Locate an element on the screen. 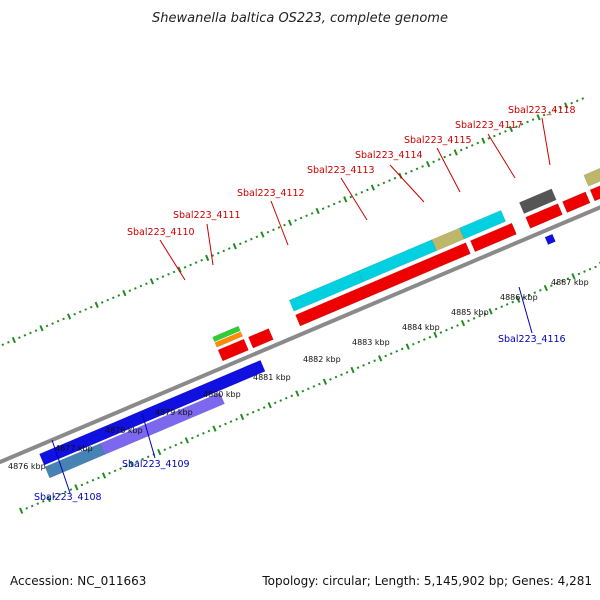 The height and width of the screenshot is (600, 600). gene-4117-top-block is located at coordinates (538, 201).